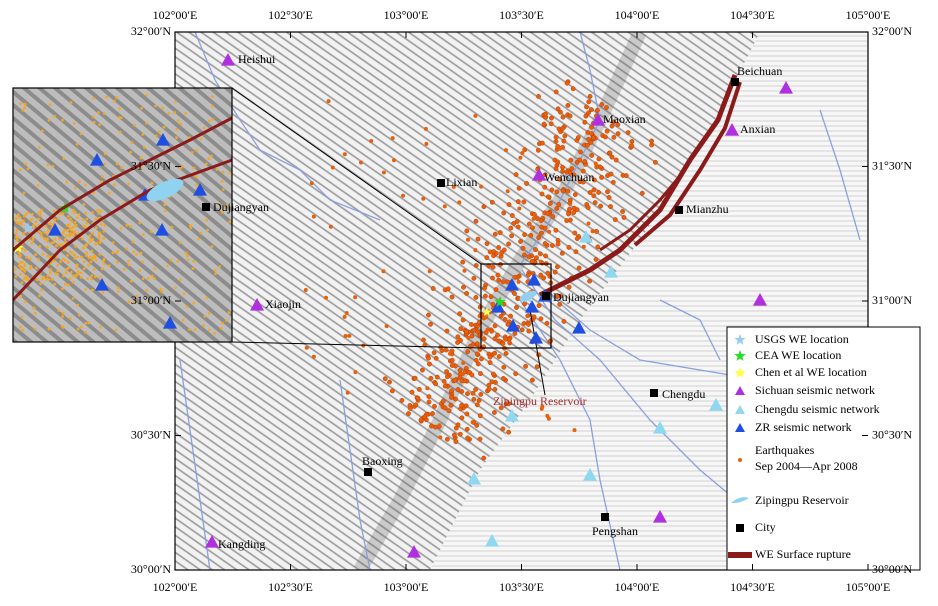 The height and width of the screenshot is (606, 938). I want to click on x-tick-label: 103°00′E, so click(406, 587).